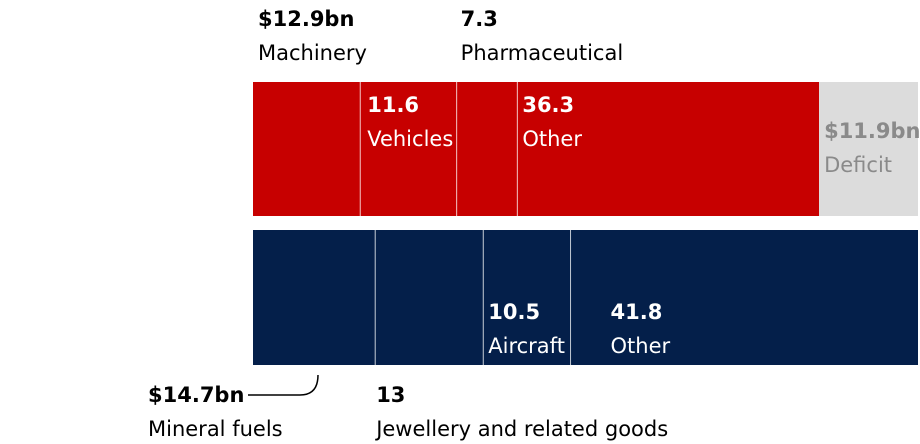 The width and height of the screenshot is (920, 444). What do you see at coordinates (514, 312) in the screenshot?
I see `data-label-value: 10.5` at bounding box center [514, 312].